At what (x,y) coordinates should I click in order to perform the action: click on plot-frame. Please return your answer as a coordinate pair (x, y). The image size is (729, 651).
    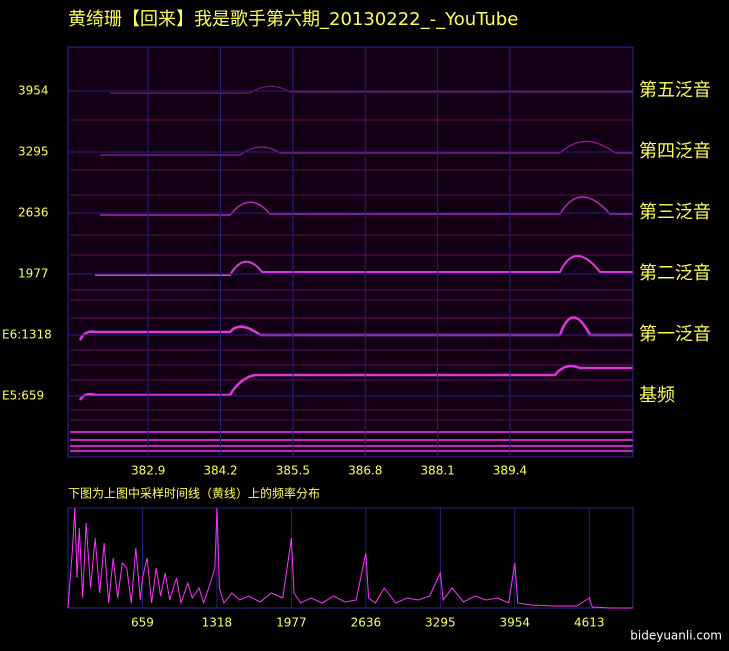
    Looking at the image, I should click on (350, 558).